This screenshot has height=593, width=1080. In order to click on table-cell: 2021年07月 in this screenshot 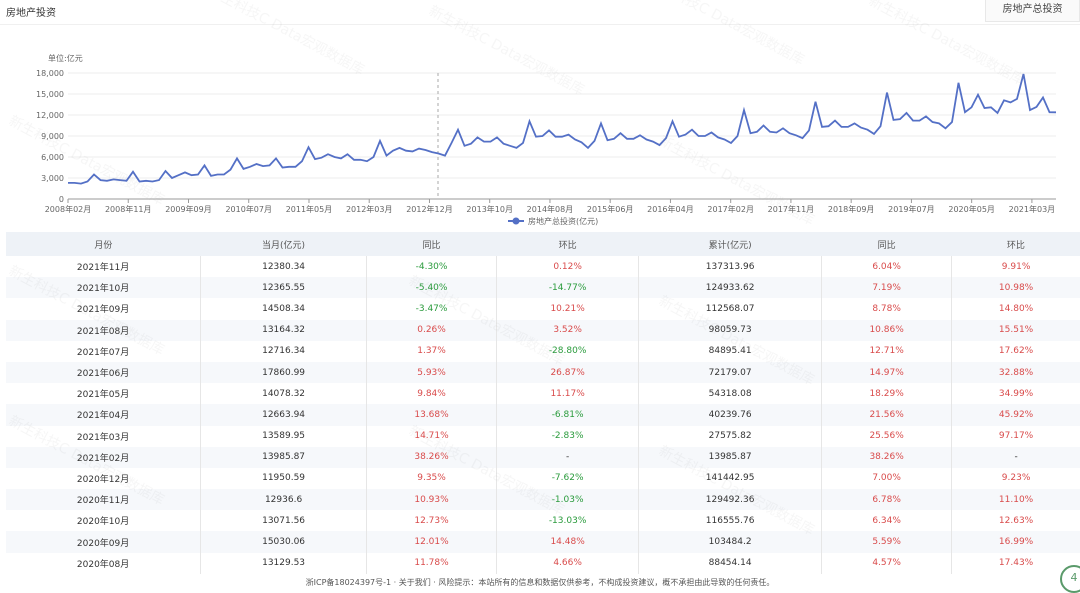, I will do `click(103, 352)`.